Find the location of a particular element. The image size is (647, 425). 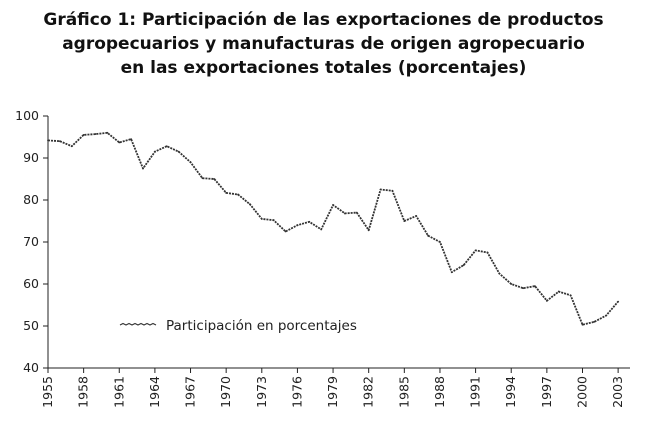

y-tick-label: 40 is located at coordinates (31, 367).